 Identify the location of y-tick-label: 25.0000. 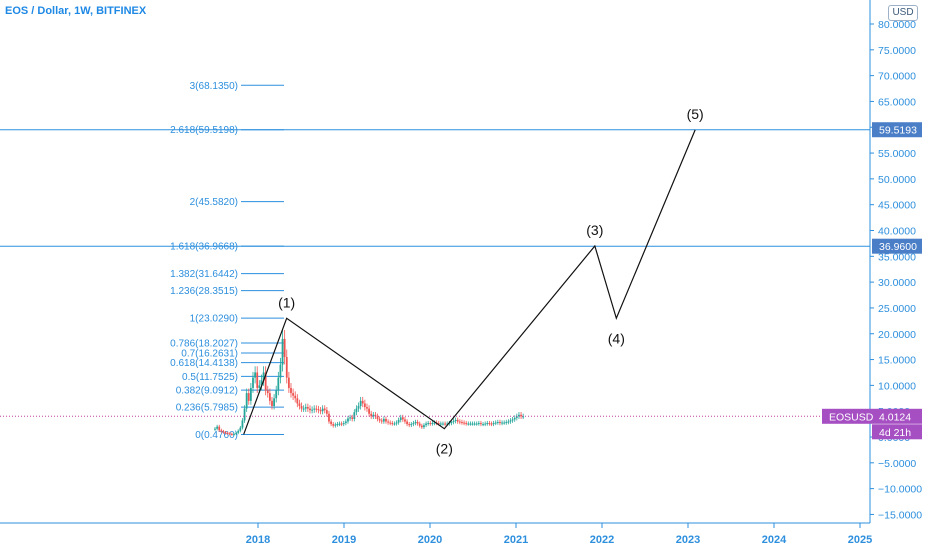
(897, 309).